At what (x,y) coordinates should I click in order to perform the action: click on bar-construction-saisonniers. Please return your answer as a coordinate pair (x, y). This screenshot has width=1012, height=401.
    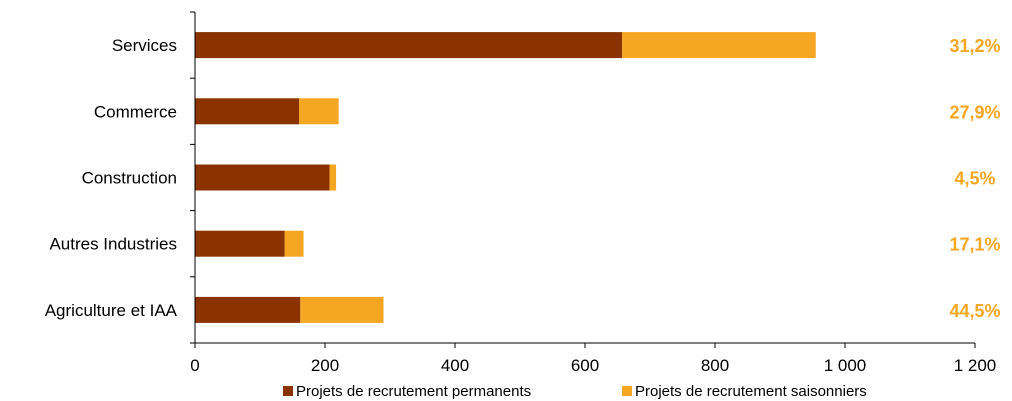
    Looking at the image, I should click on (333, 177).